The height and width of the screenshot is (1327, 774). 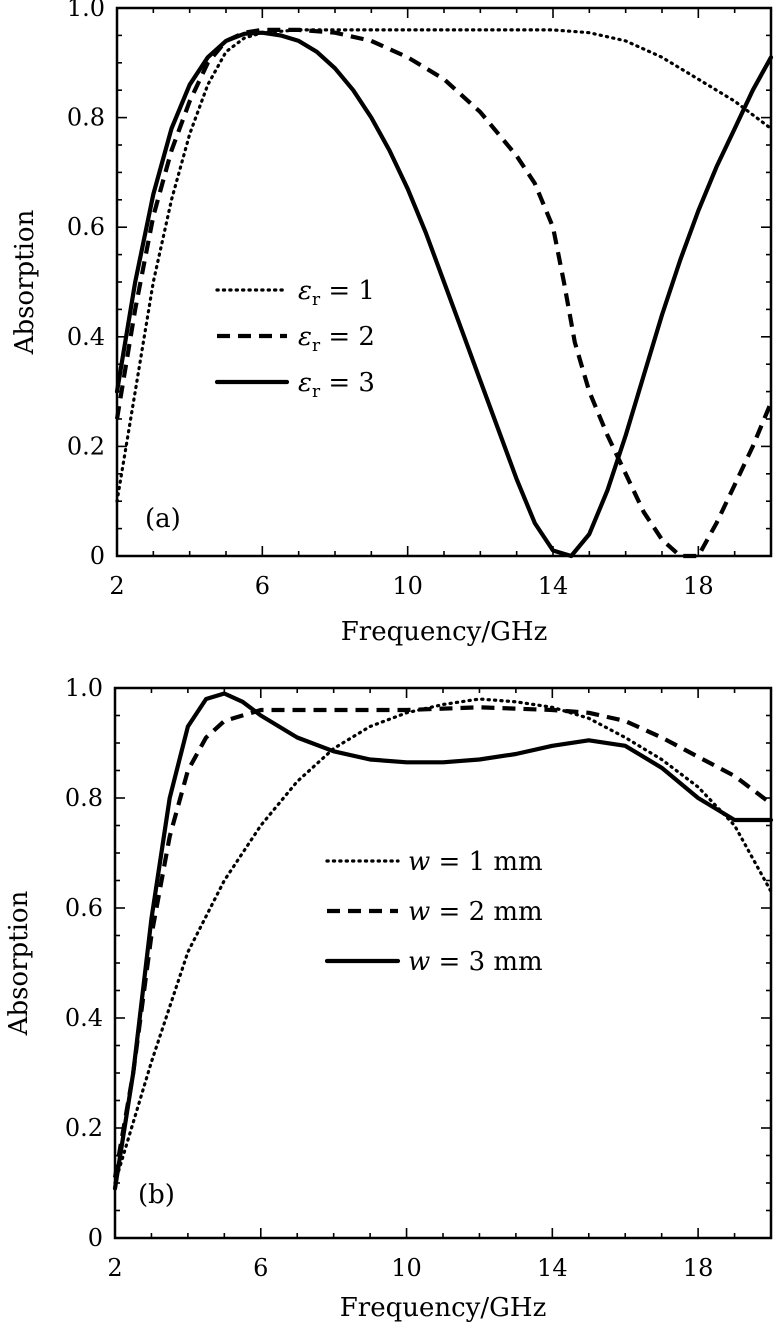 What do you see at coordinates (475, 862) in the screenshot?
I see `legend-label: w = 1 mm` at bounding box center [475, 862].